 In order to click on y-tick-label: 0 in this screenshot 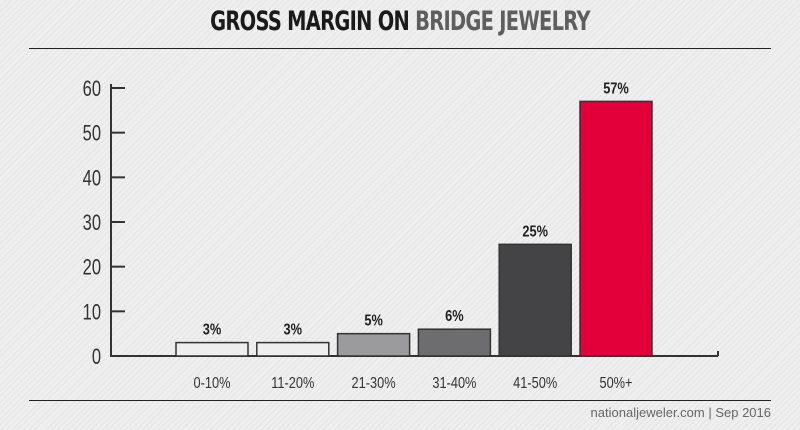, I will do `click(96, 357)`.